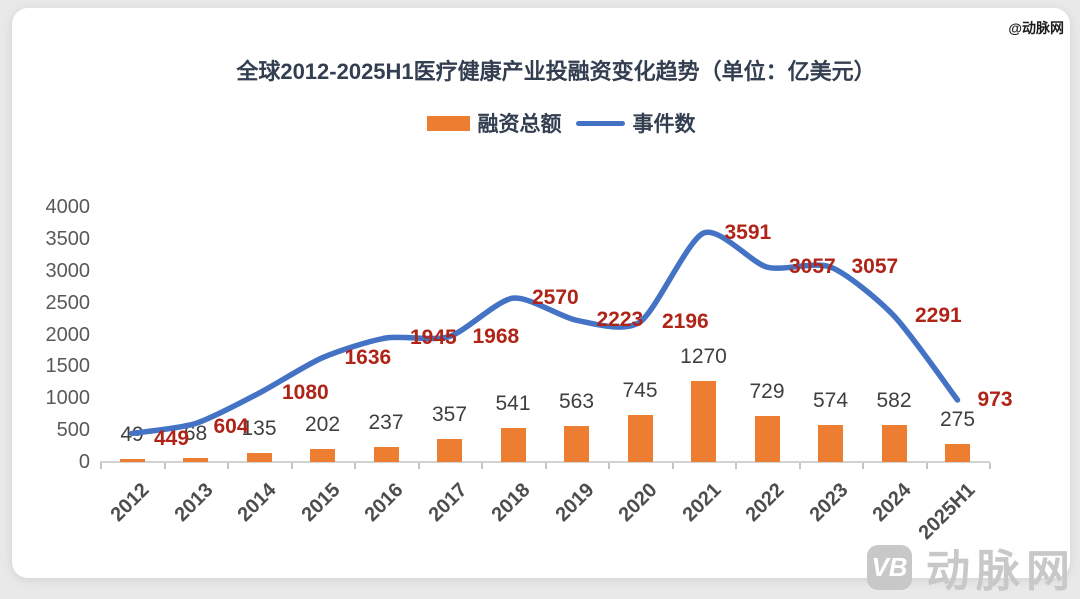 This screenshot has width=1080, height=599. Describe the element at coordinates (368, 357) in the screenshot. I see `line-value-label: 1636` at that location.